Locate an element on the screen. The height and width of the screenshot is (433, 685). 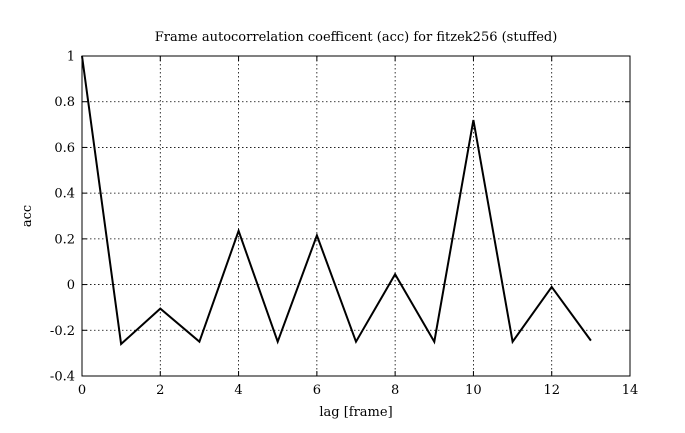
x-tick-label: 8 is located at coordinates (395, 390).